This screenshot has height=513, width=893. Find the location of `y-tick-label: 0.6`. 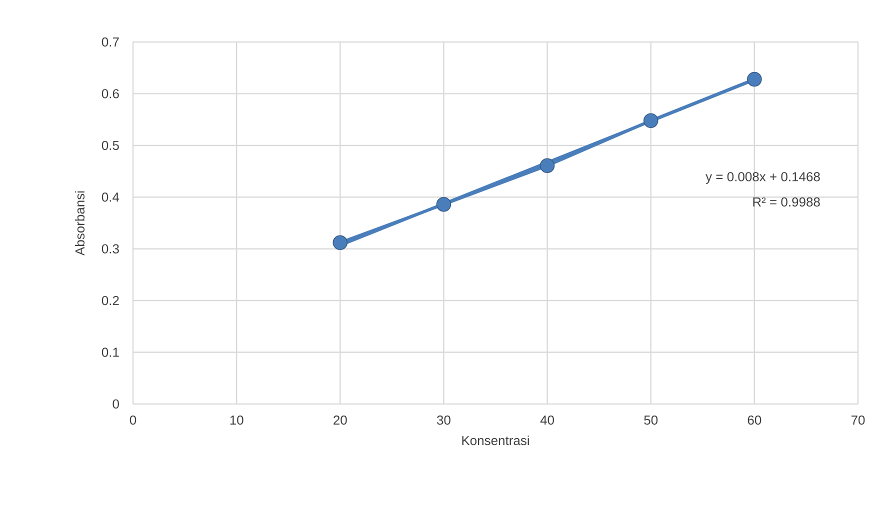

y-tick-label: 0.6 is located at coordinates (110, 93).